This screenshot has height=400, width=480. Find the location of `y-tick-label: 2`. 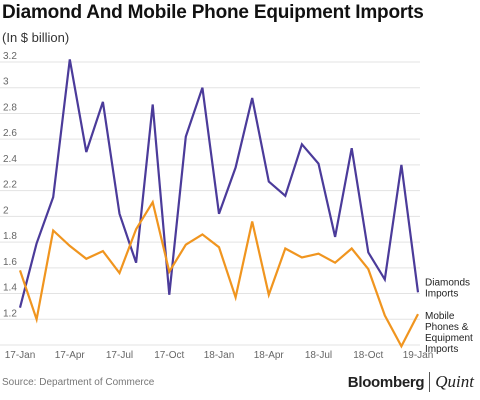

y-tick-label: 2 is located at coordinates (6, 210).